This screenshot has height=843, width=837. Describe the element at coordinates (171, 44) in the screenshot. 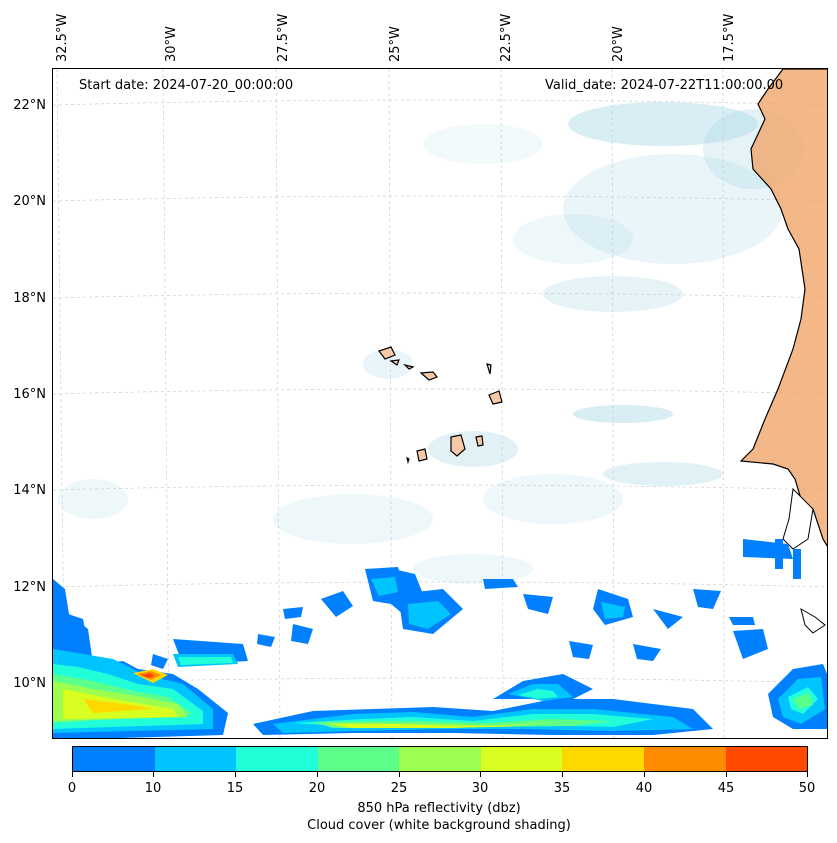

I see `lon-label-30w: 30°W` at that location.